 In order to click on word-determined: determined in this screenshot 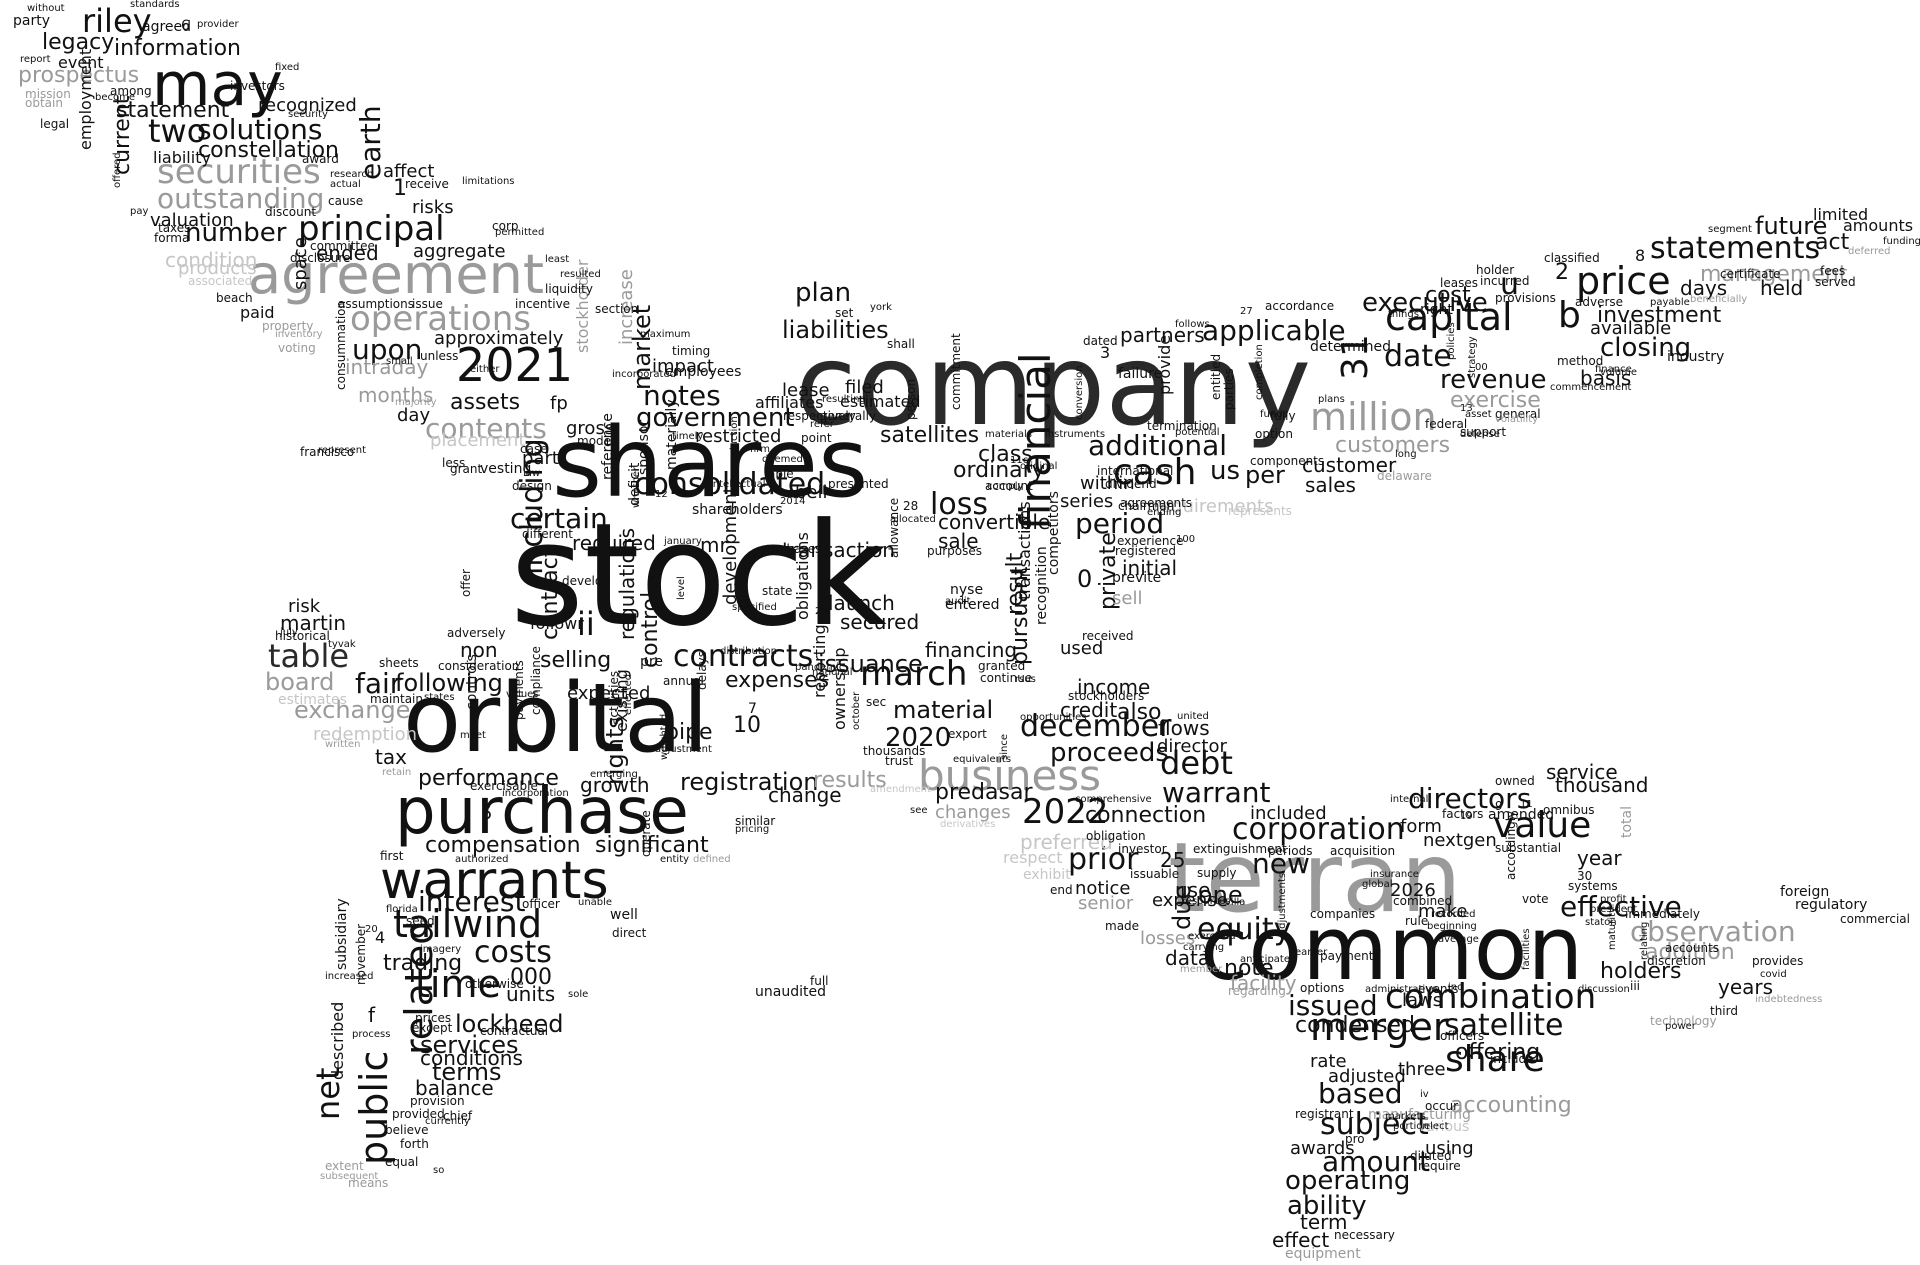, I will do `click(1351, 347)`.